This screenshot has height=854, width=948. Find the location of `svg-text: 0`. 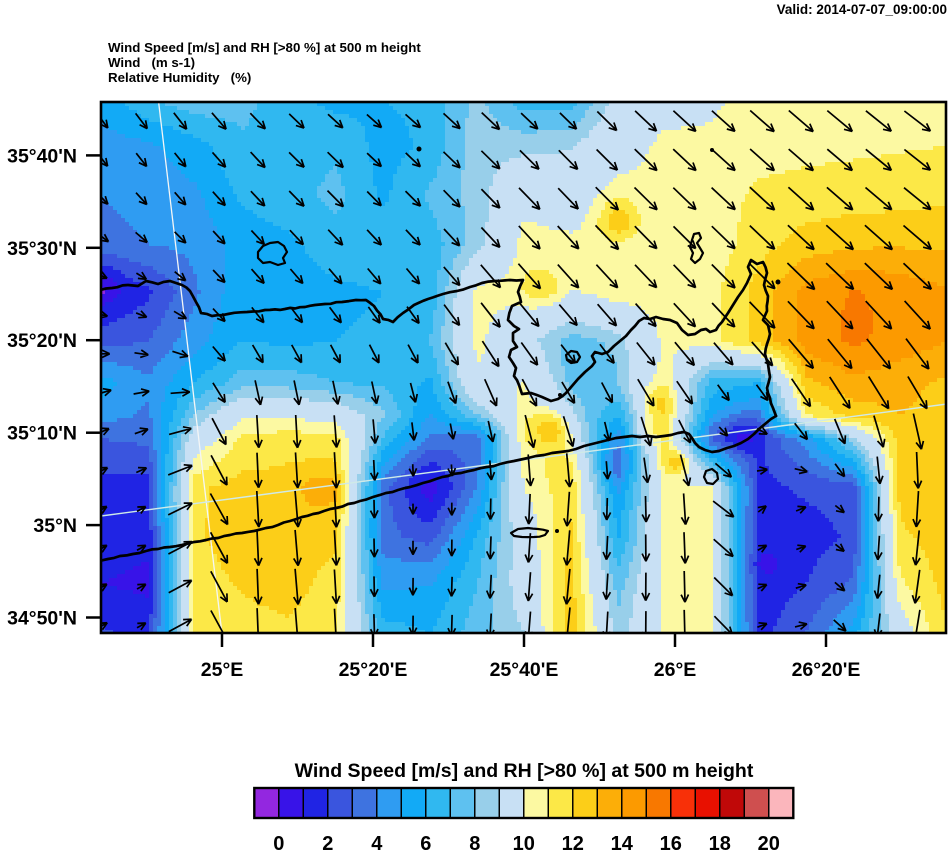

svg-text: 0 is located at coordinates (278, 843).